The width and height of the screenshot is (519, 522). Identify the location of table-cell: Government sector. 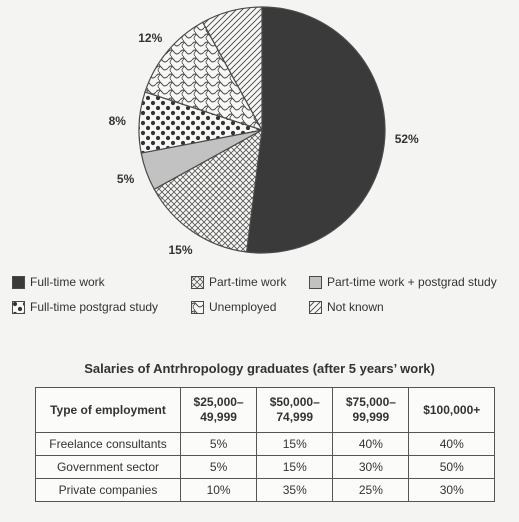
(108, 467).